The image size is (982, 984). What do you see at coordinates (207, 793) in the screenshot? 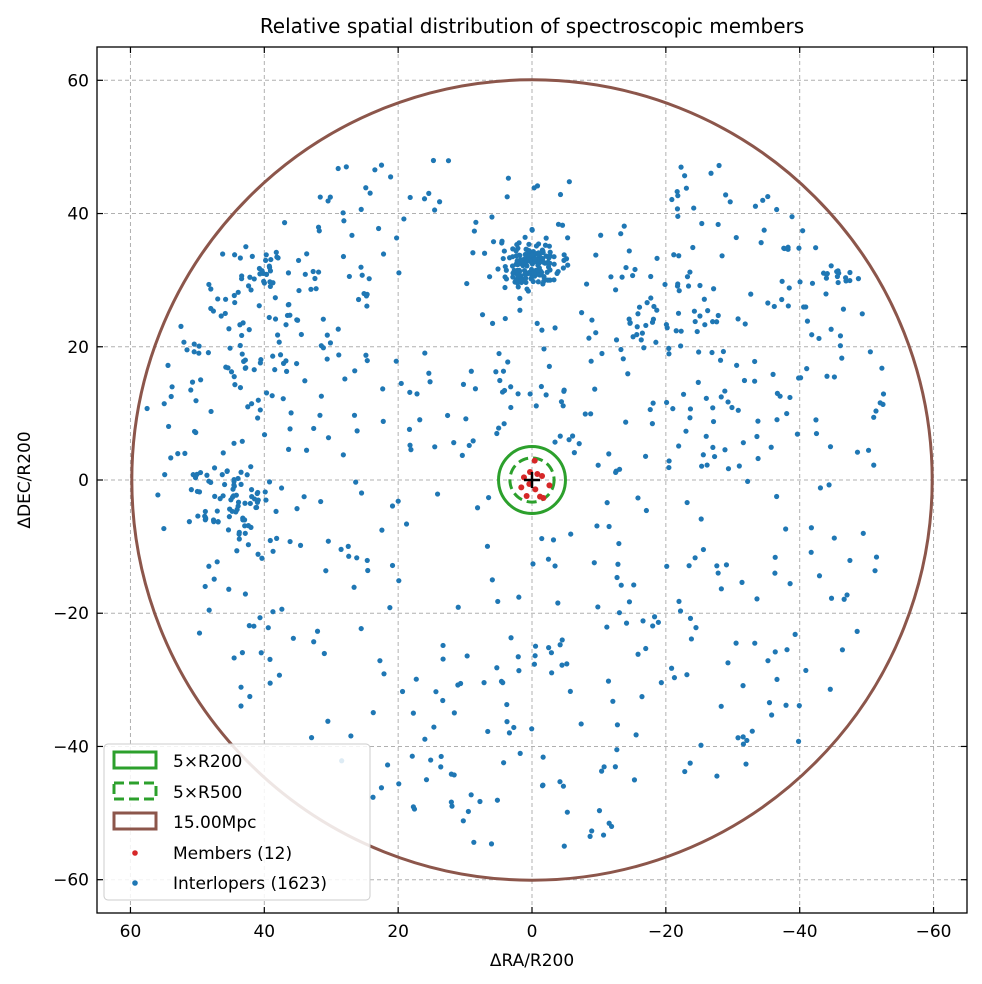
I see `legend-label-r500: 5×R500` at bounding box center [207, 793].